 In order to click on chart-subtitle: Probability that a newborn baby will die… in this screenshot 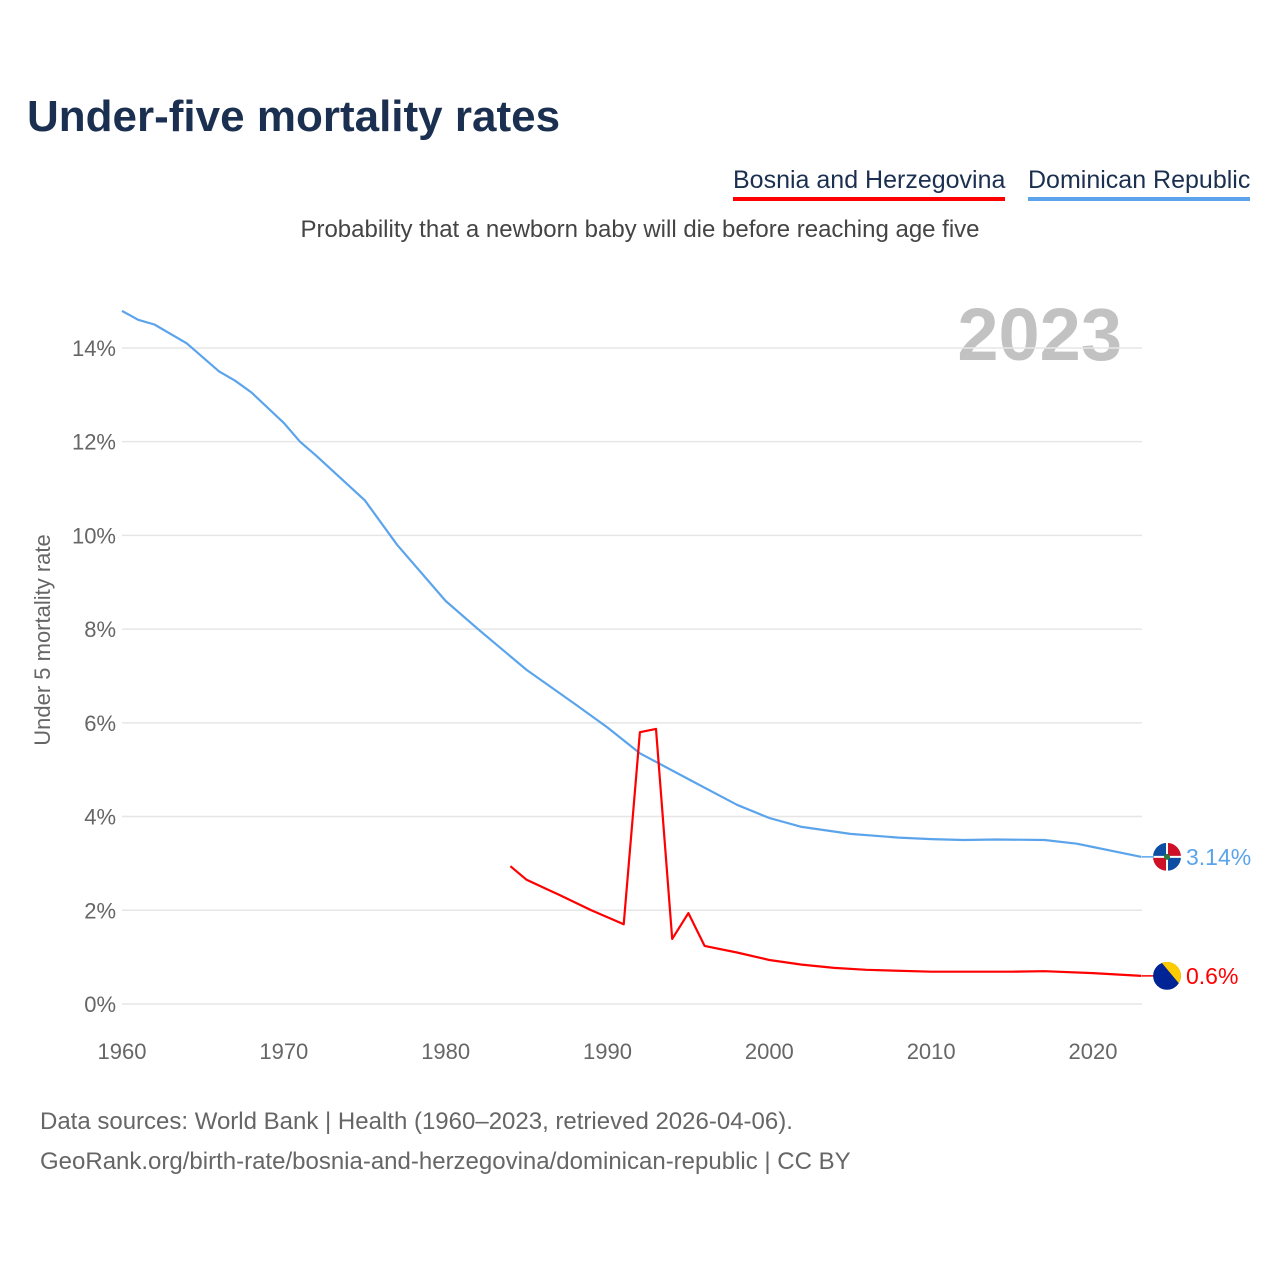, I will do `click(640, 229)`.